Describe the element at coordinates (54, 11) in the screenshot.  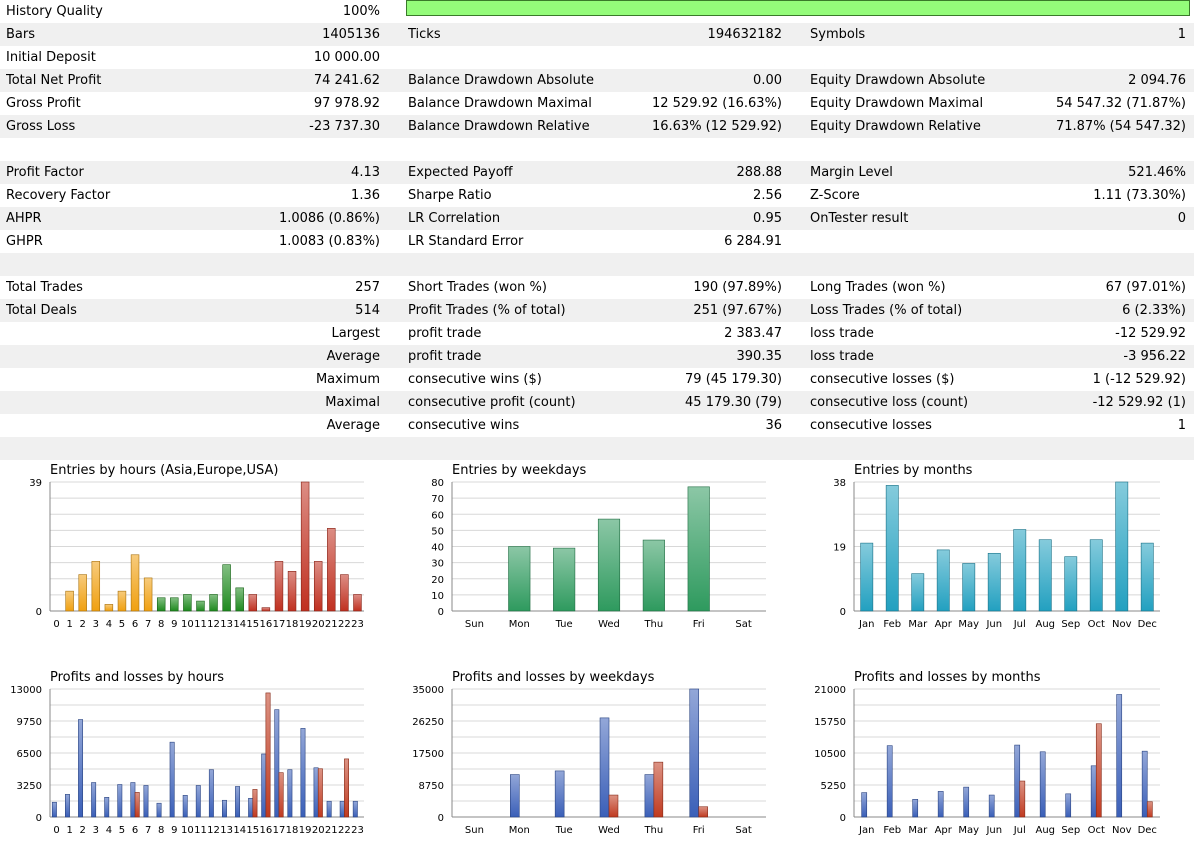
I see `history-quality-label: History Quality` at that location.